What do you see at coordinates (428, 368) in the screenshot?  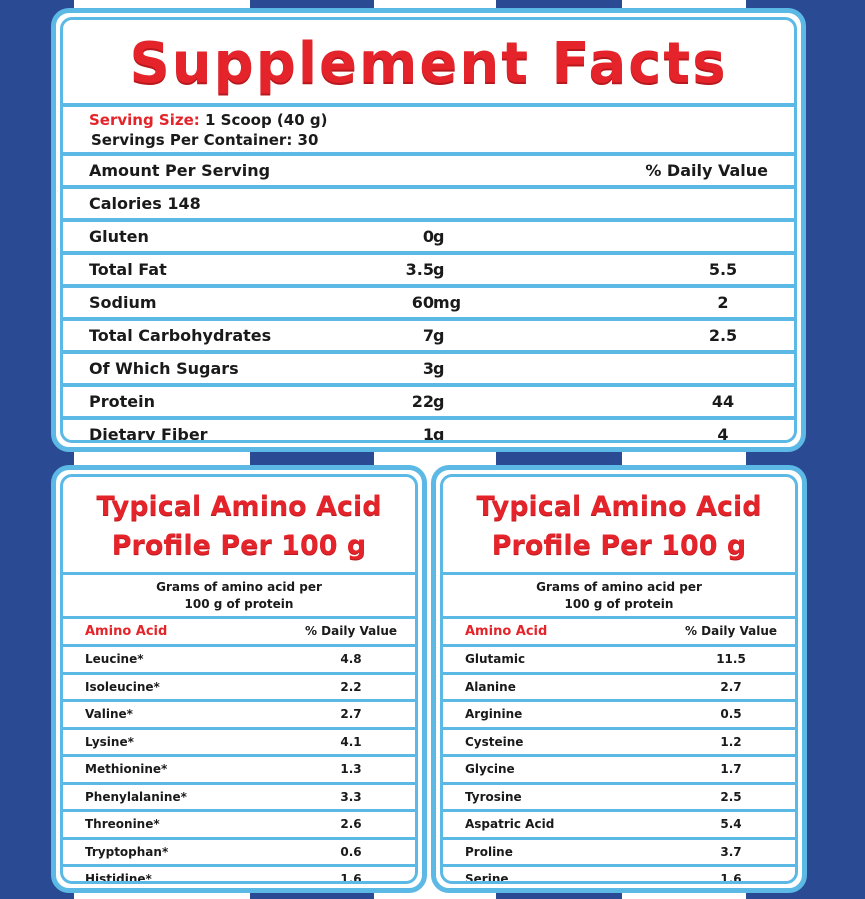 I see `nutrient-amount: 3` at bounding box center [428, 368].